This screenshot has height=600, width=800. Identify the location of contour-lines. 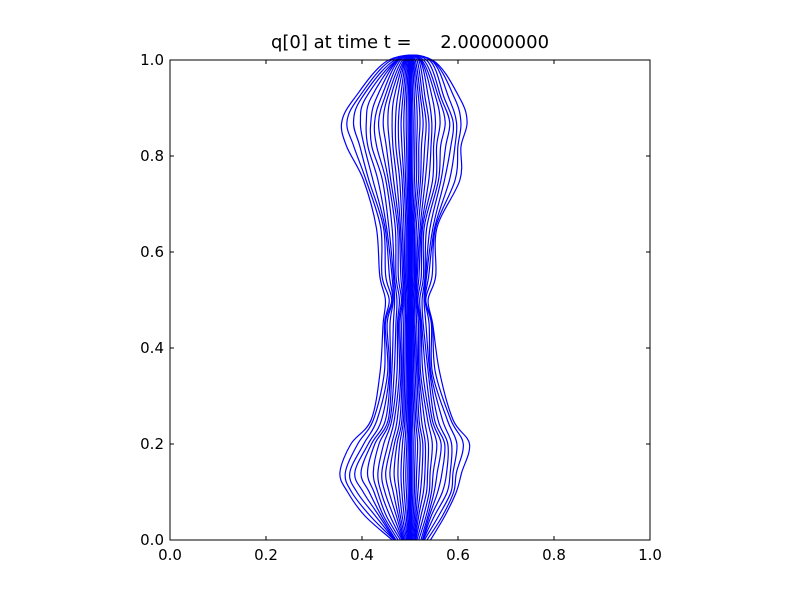
(405, 297).